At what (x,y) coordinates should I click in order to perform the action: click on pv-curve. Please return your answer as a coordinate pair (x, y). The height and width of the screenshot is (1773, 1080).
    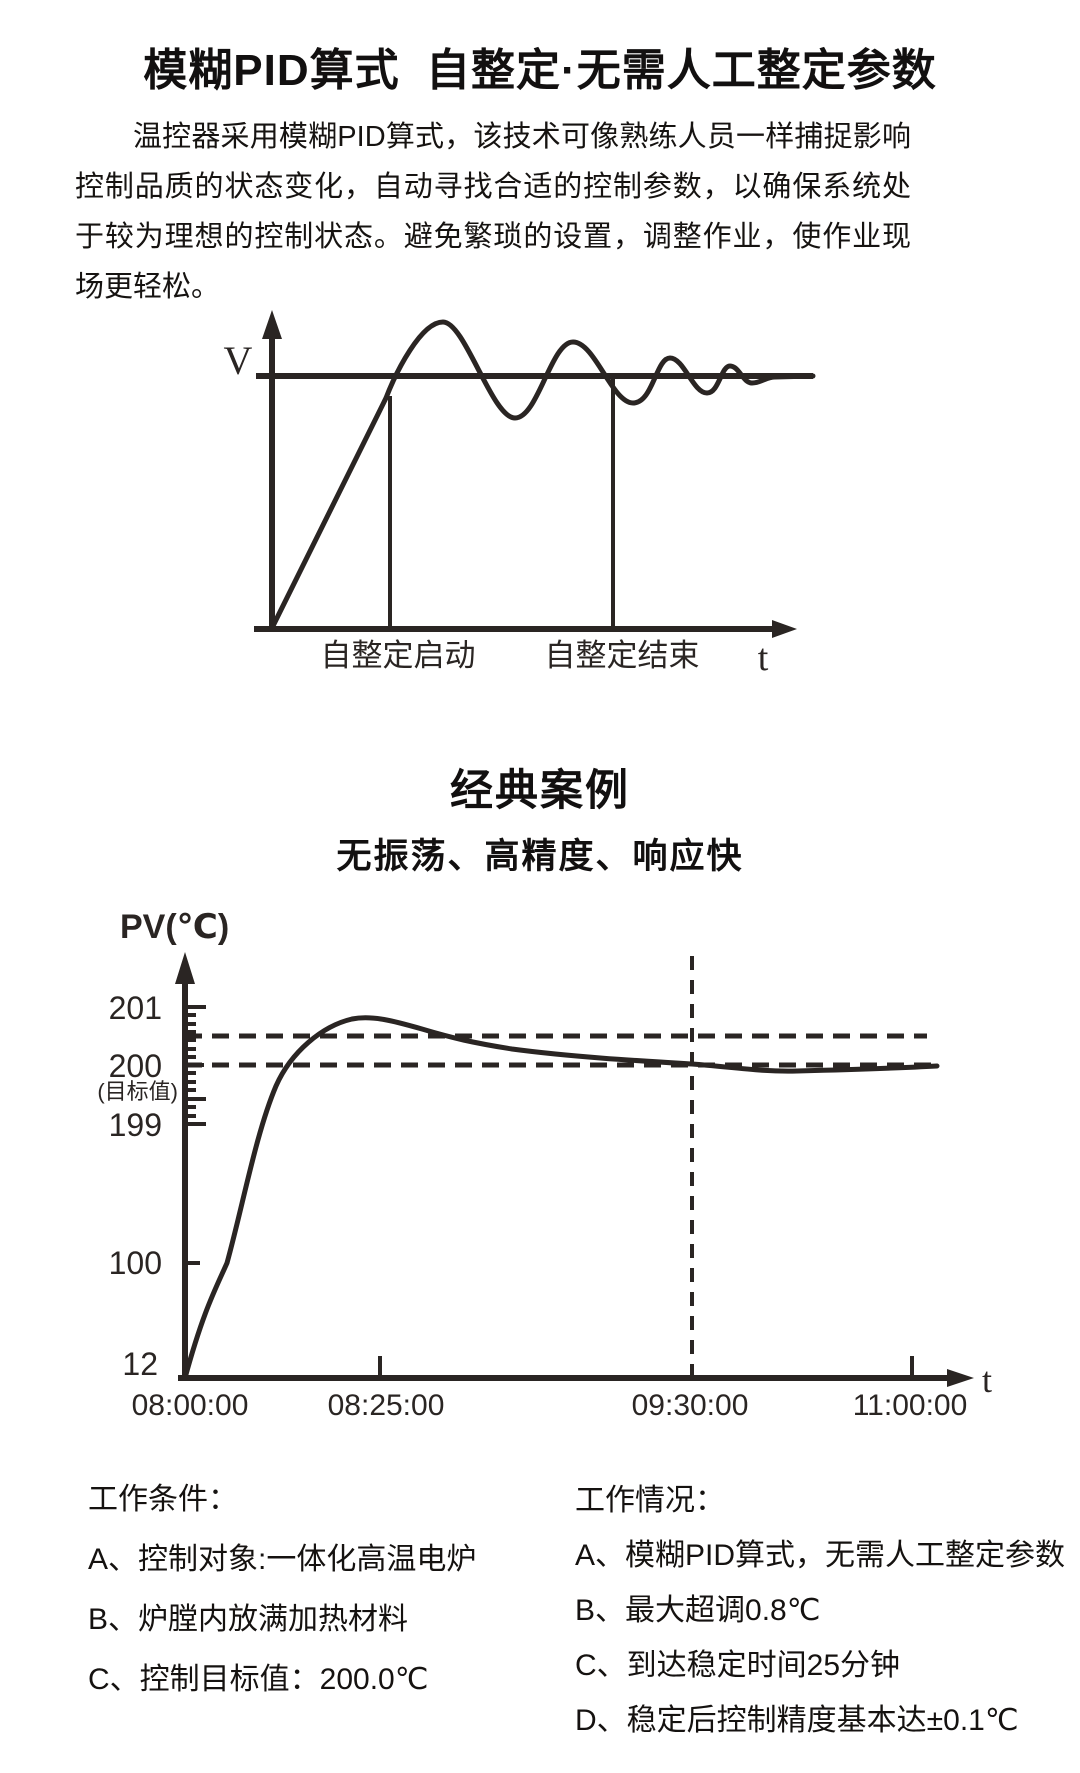
    Looking at the image, I should click on (561, 1198).